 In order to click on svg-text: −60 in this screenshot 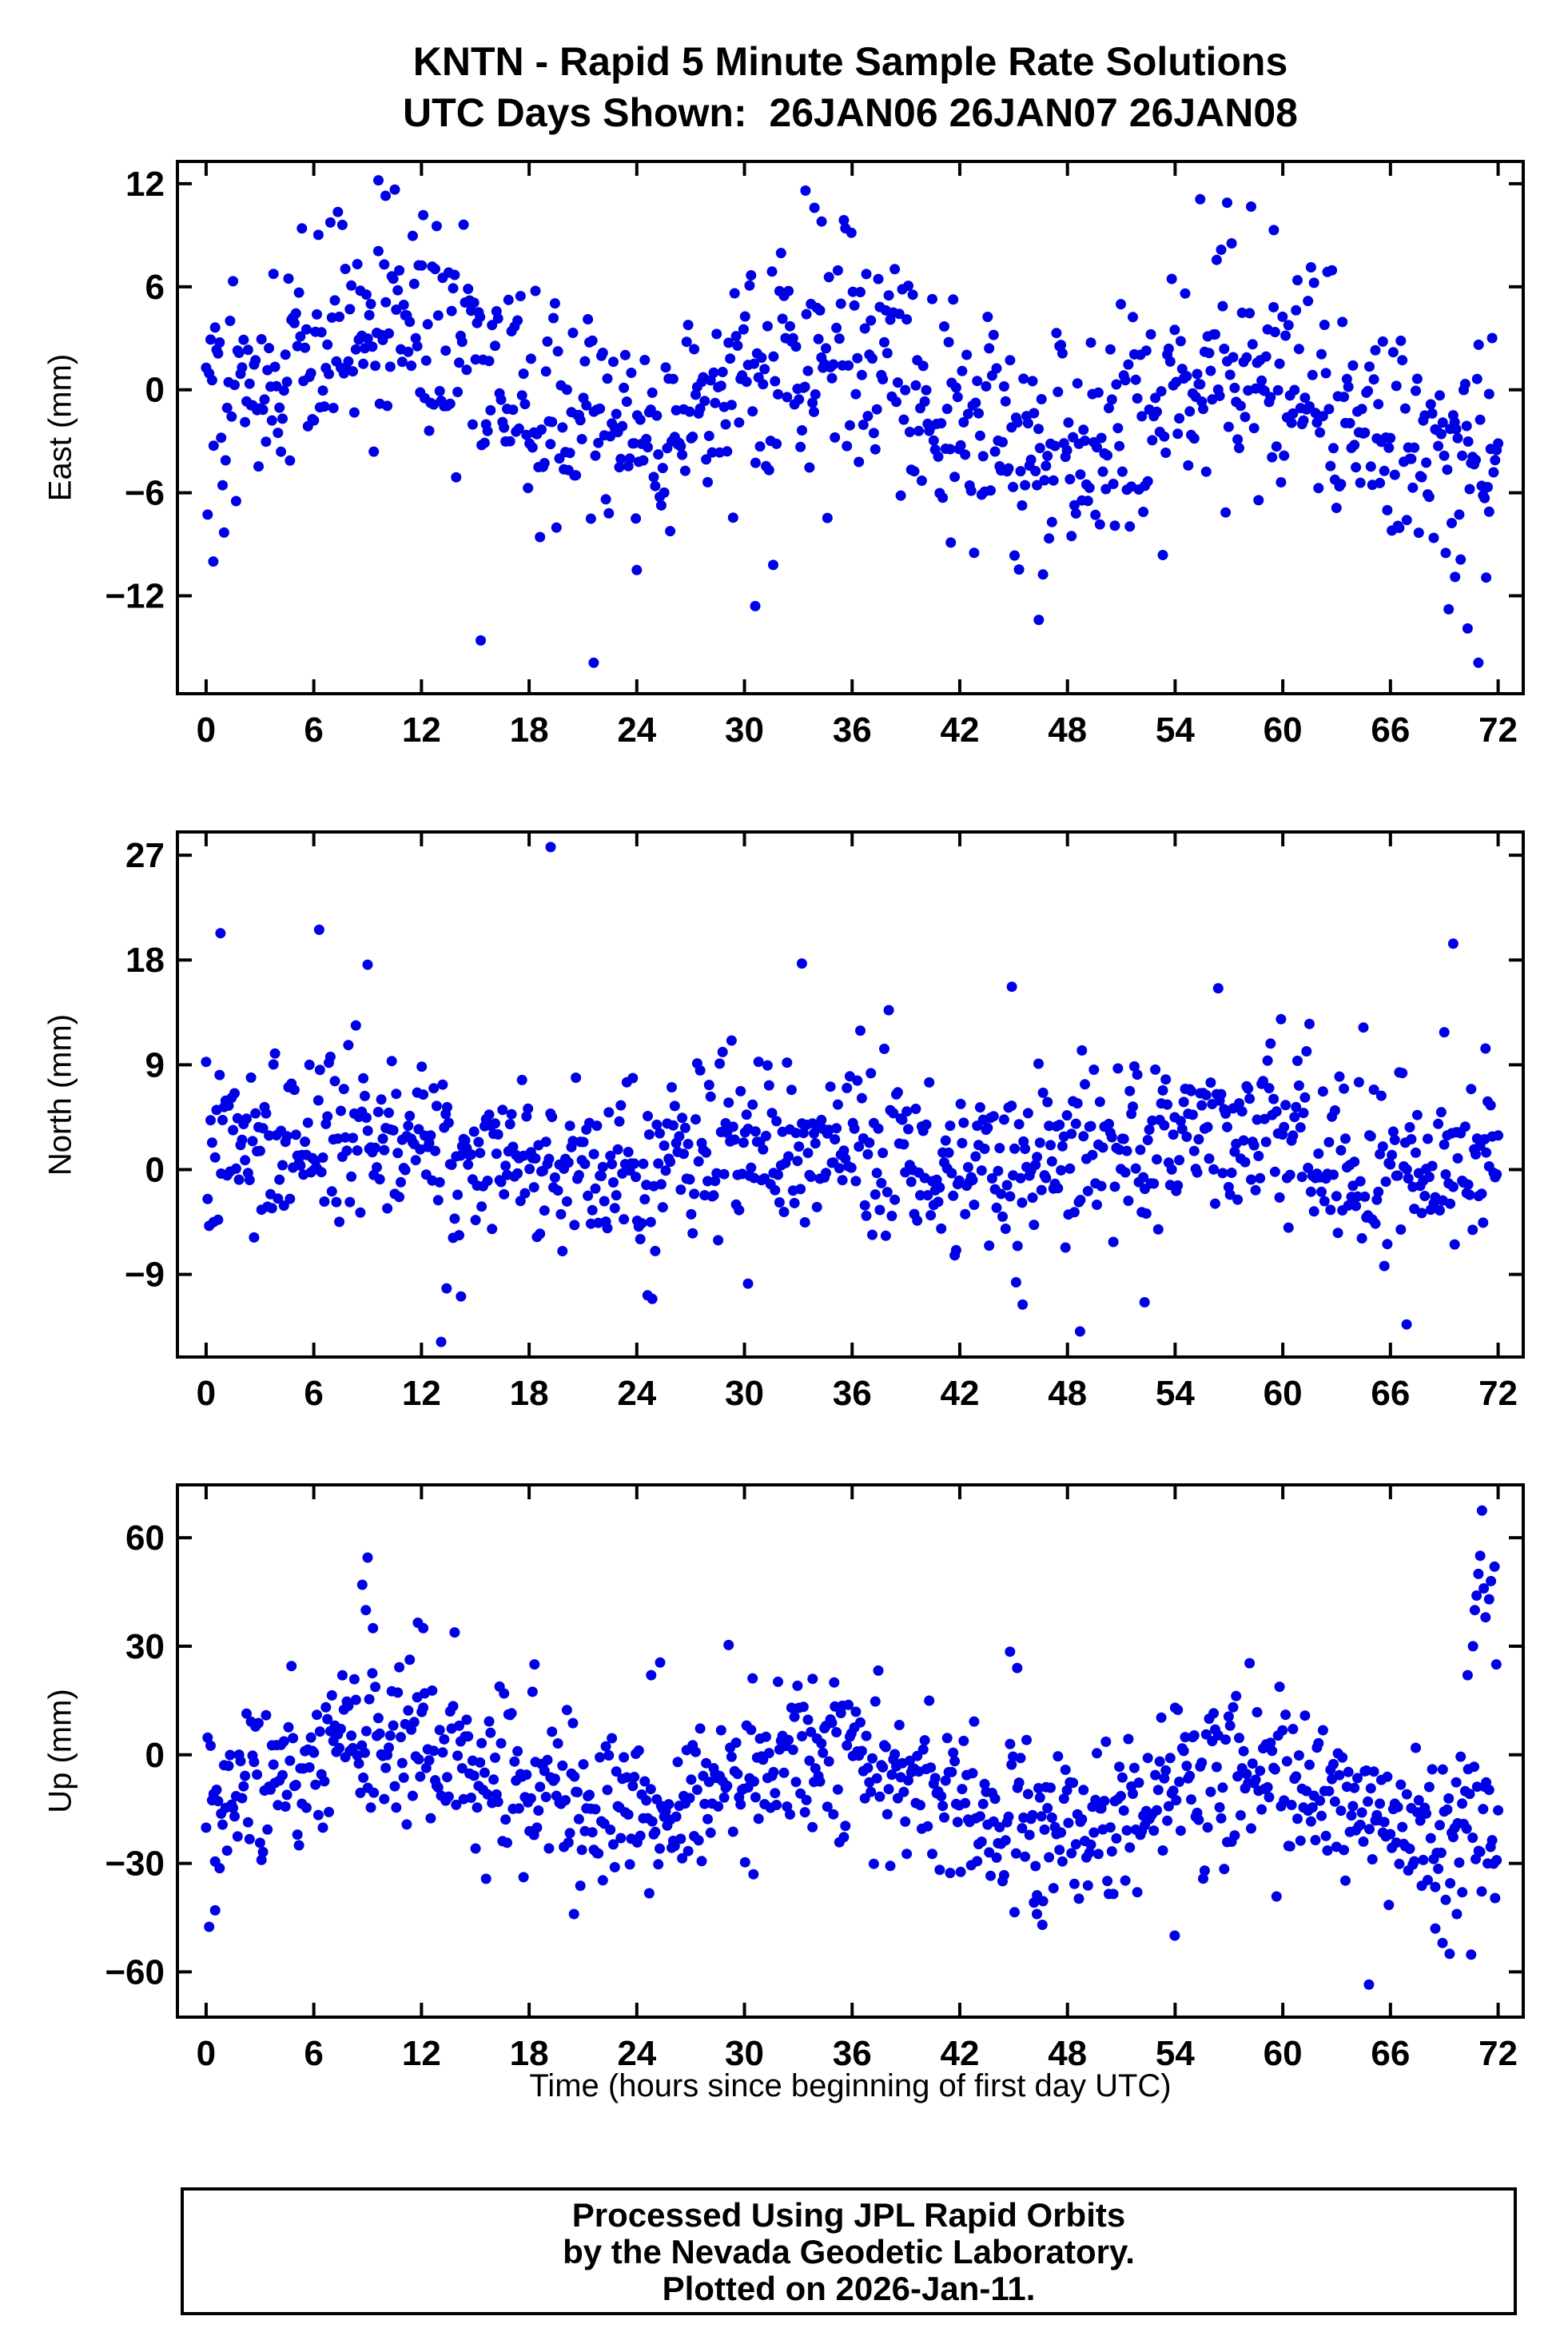, I will do `click(135, 1972)`.